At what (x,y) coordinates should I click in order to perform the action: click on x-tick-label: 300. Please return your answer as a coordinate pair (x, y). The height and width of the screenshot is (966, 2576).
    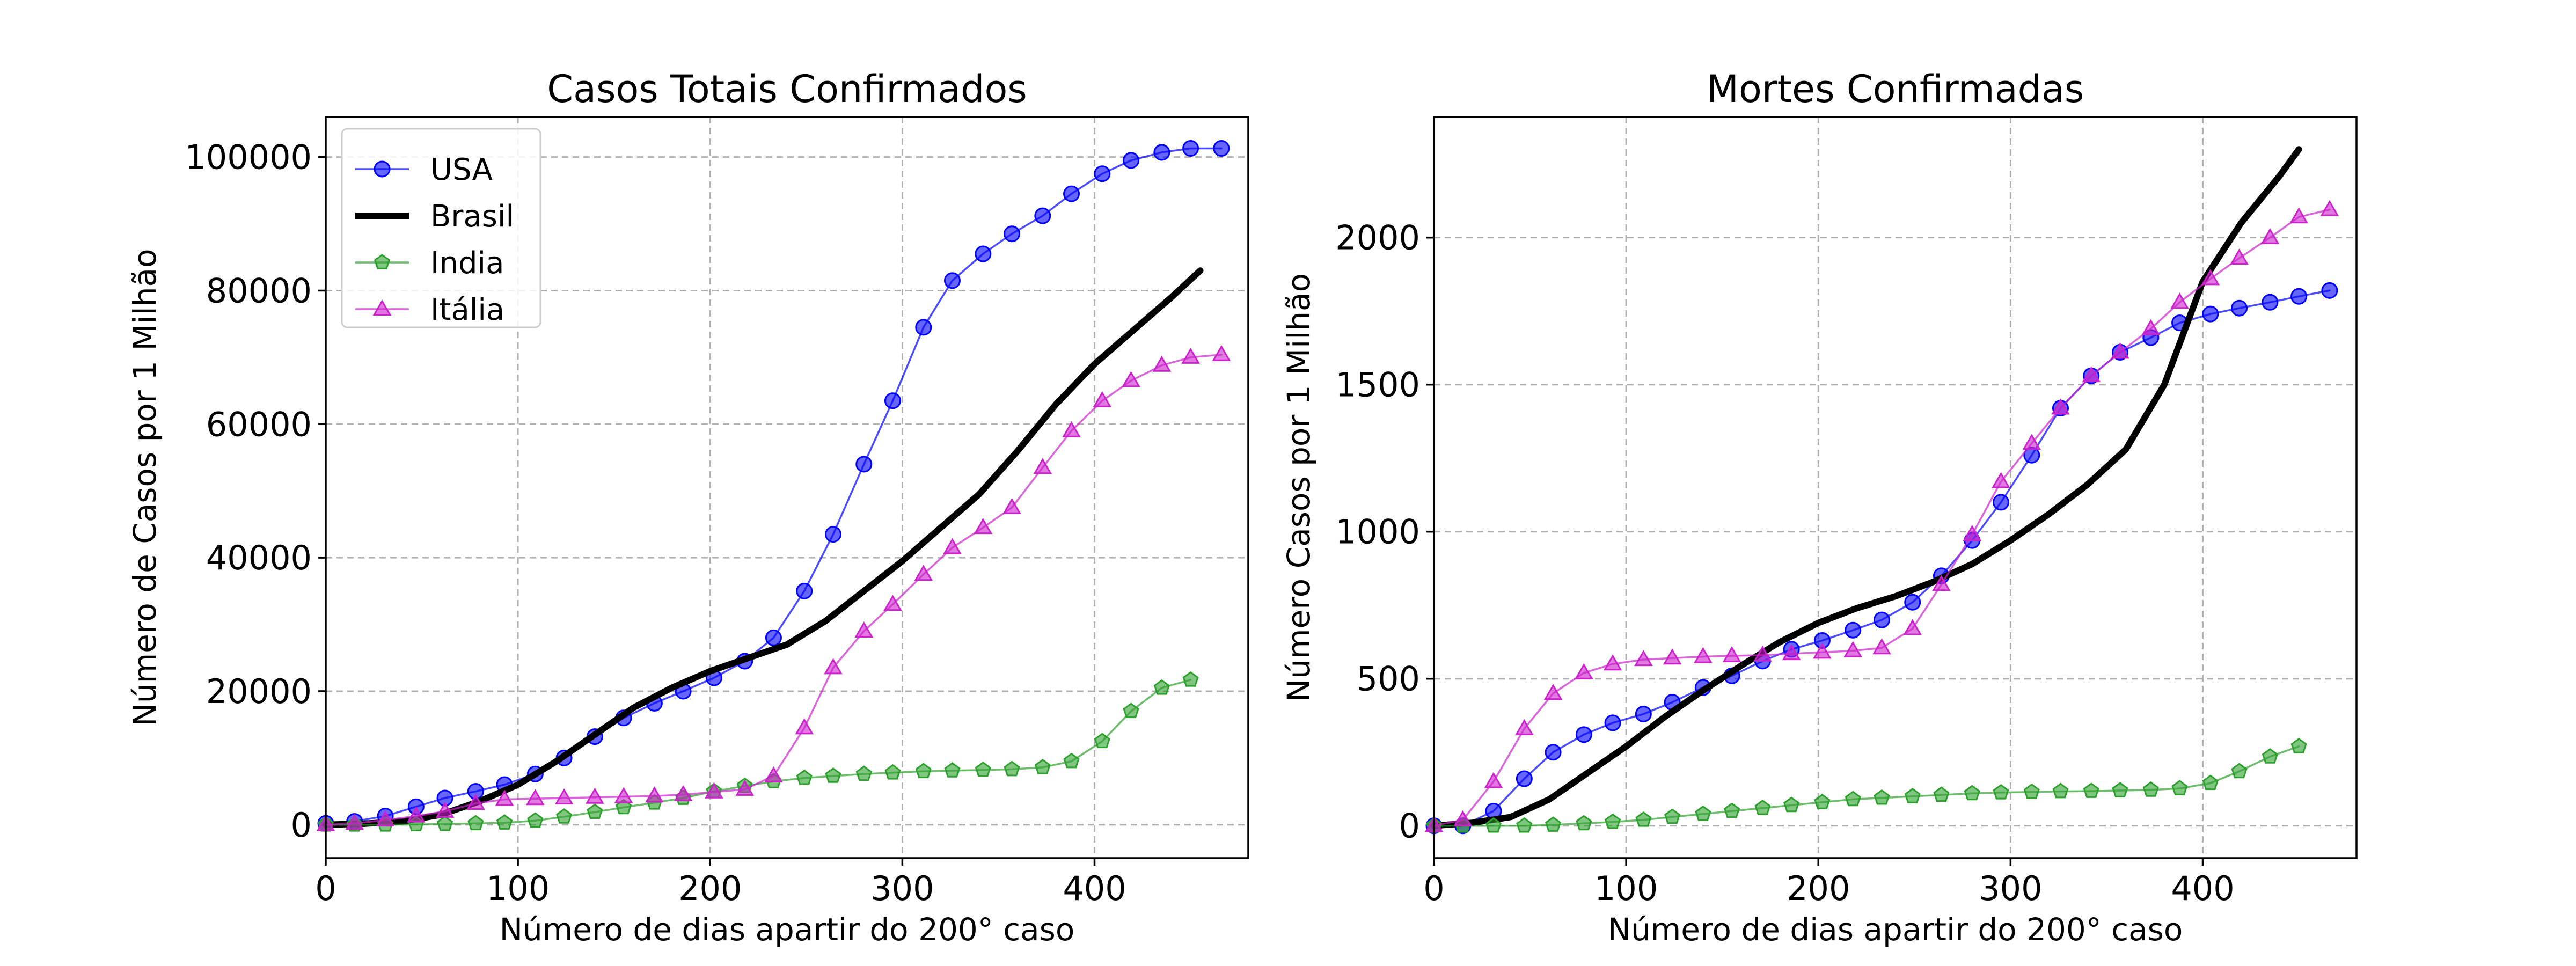
    Looking at the image, I should click on (902, 888).